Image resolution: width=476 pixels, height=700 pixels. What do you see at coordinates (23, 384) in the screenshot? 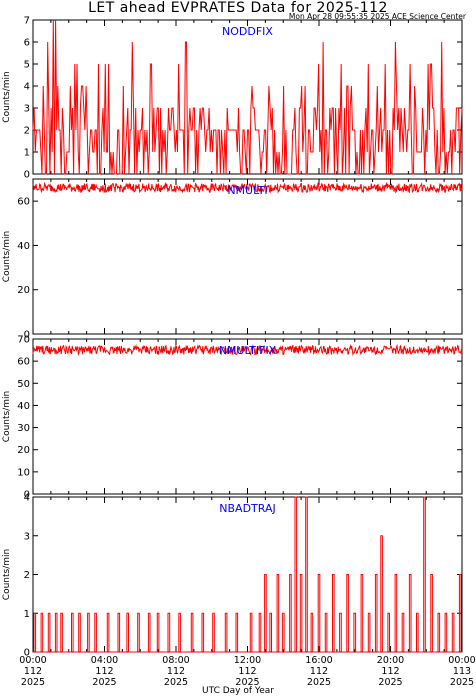
I see `y-tick-label: 50` at bounding box center [23, 384].